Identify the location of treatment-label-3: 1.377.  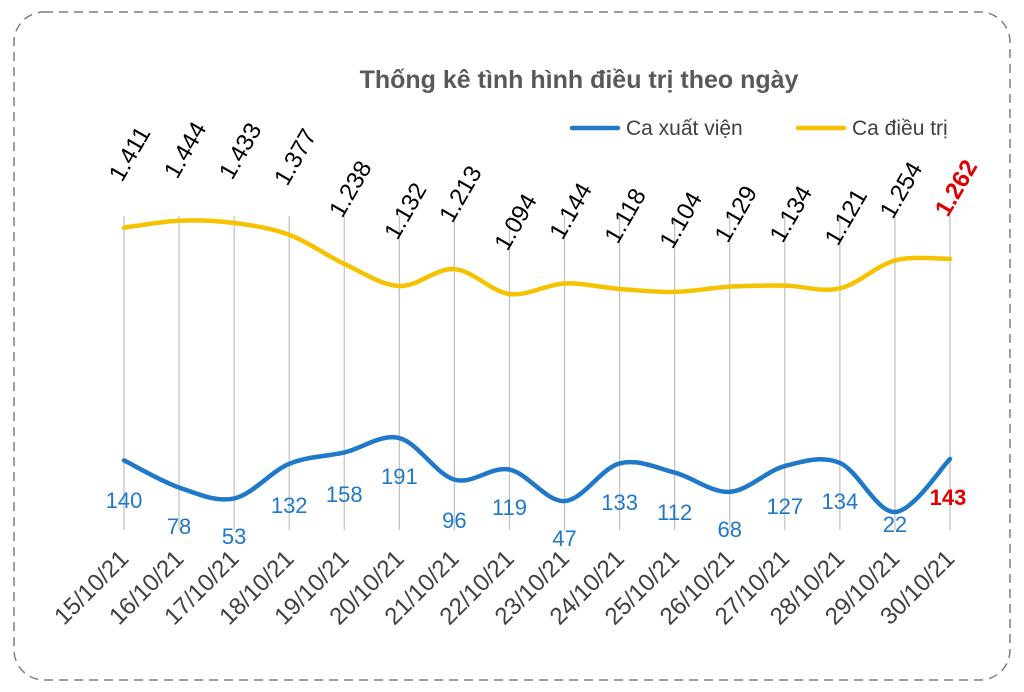
(295, 157).